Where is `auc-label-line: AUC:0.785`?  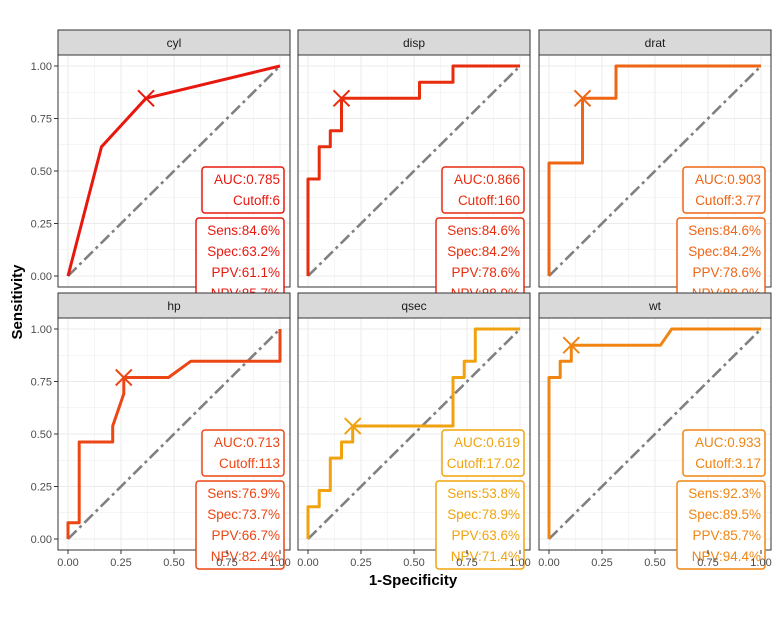
auc-label-line: AUC:0.785 is located at coordinates (247, 179).